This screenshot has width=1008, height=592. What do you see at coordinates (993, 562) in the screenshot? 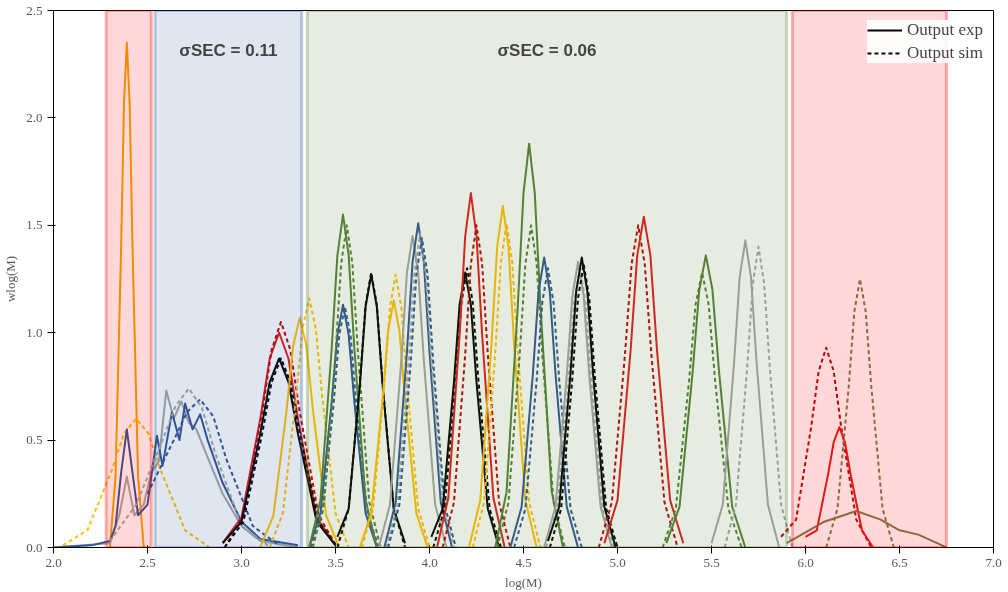
I see `x-tick-label: 7.0` at bounding box center [993, 562].